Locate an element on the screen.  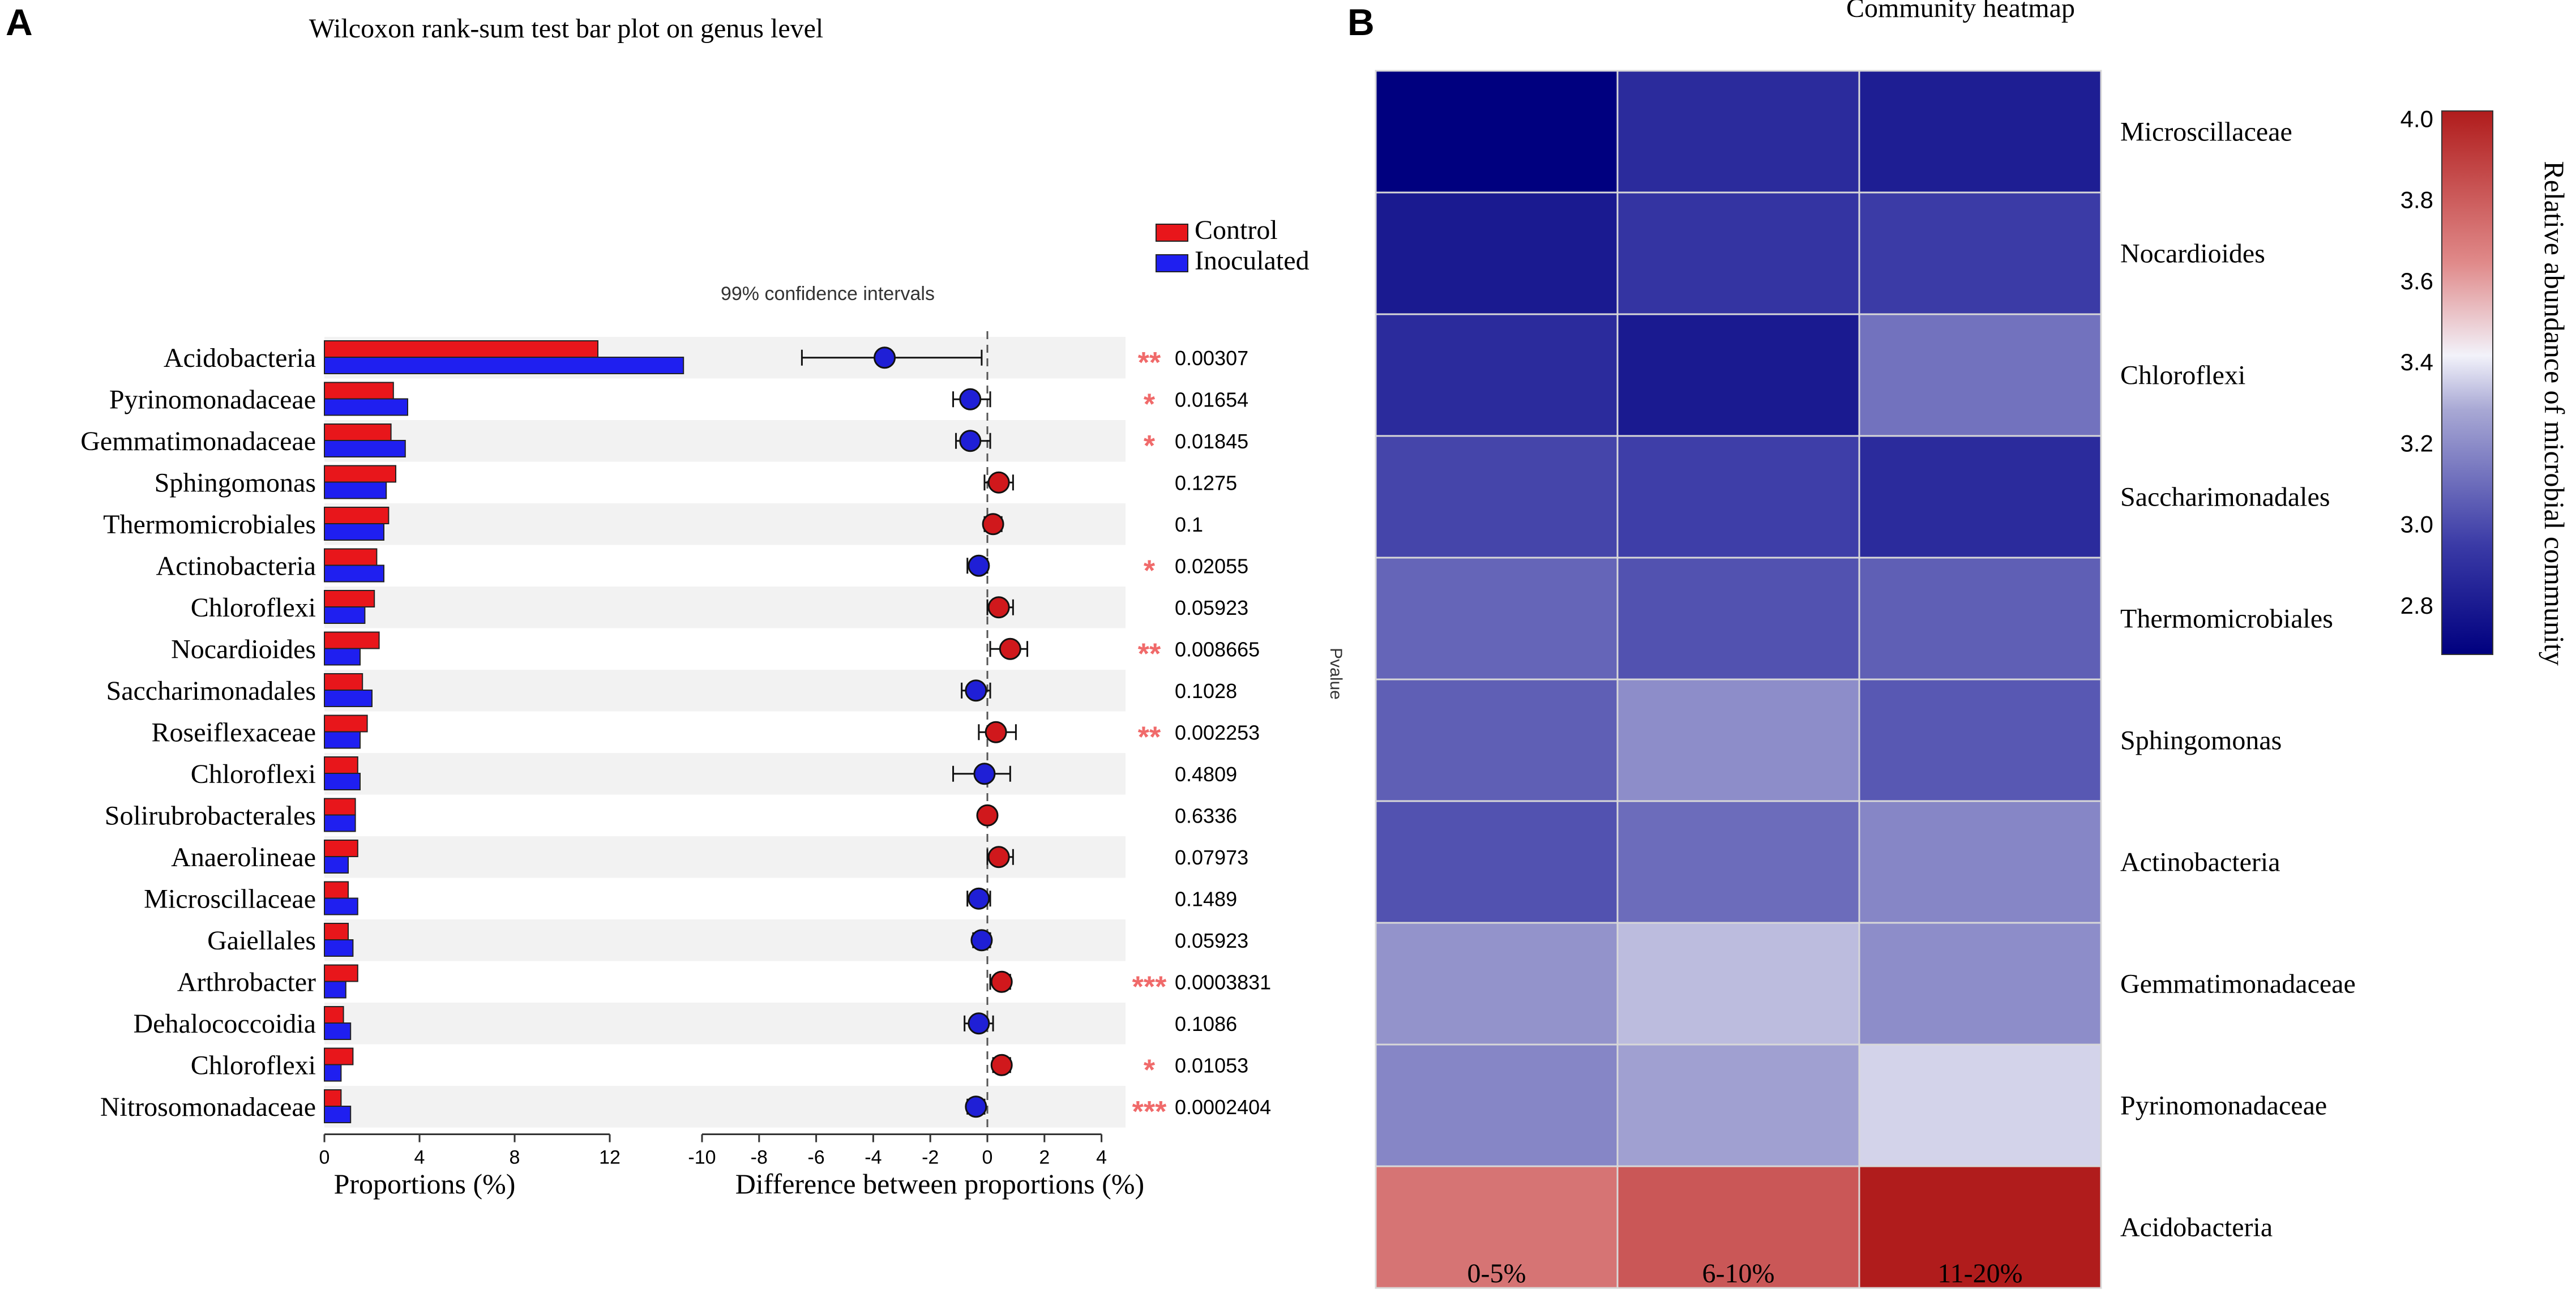
p-value: 0.6336 is located at coordinates (1206, 815).